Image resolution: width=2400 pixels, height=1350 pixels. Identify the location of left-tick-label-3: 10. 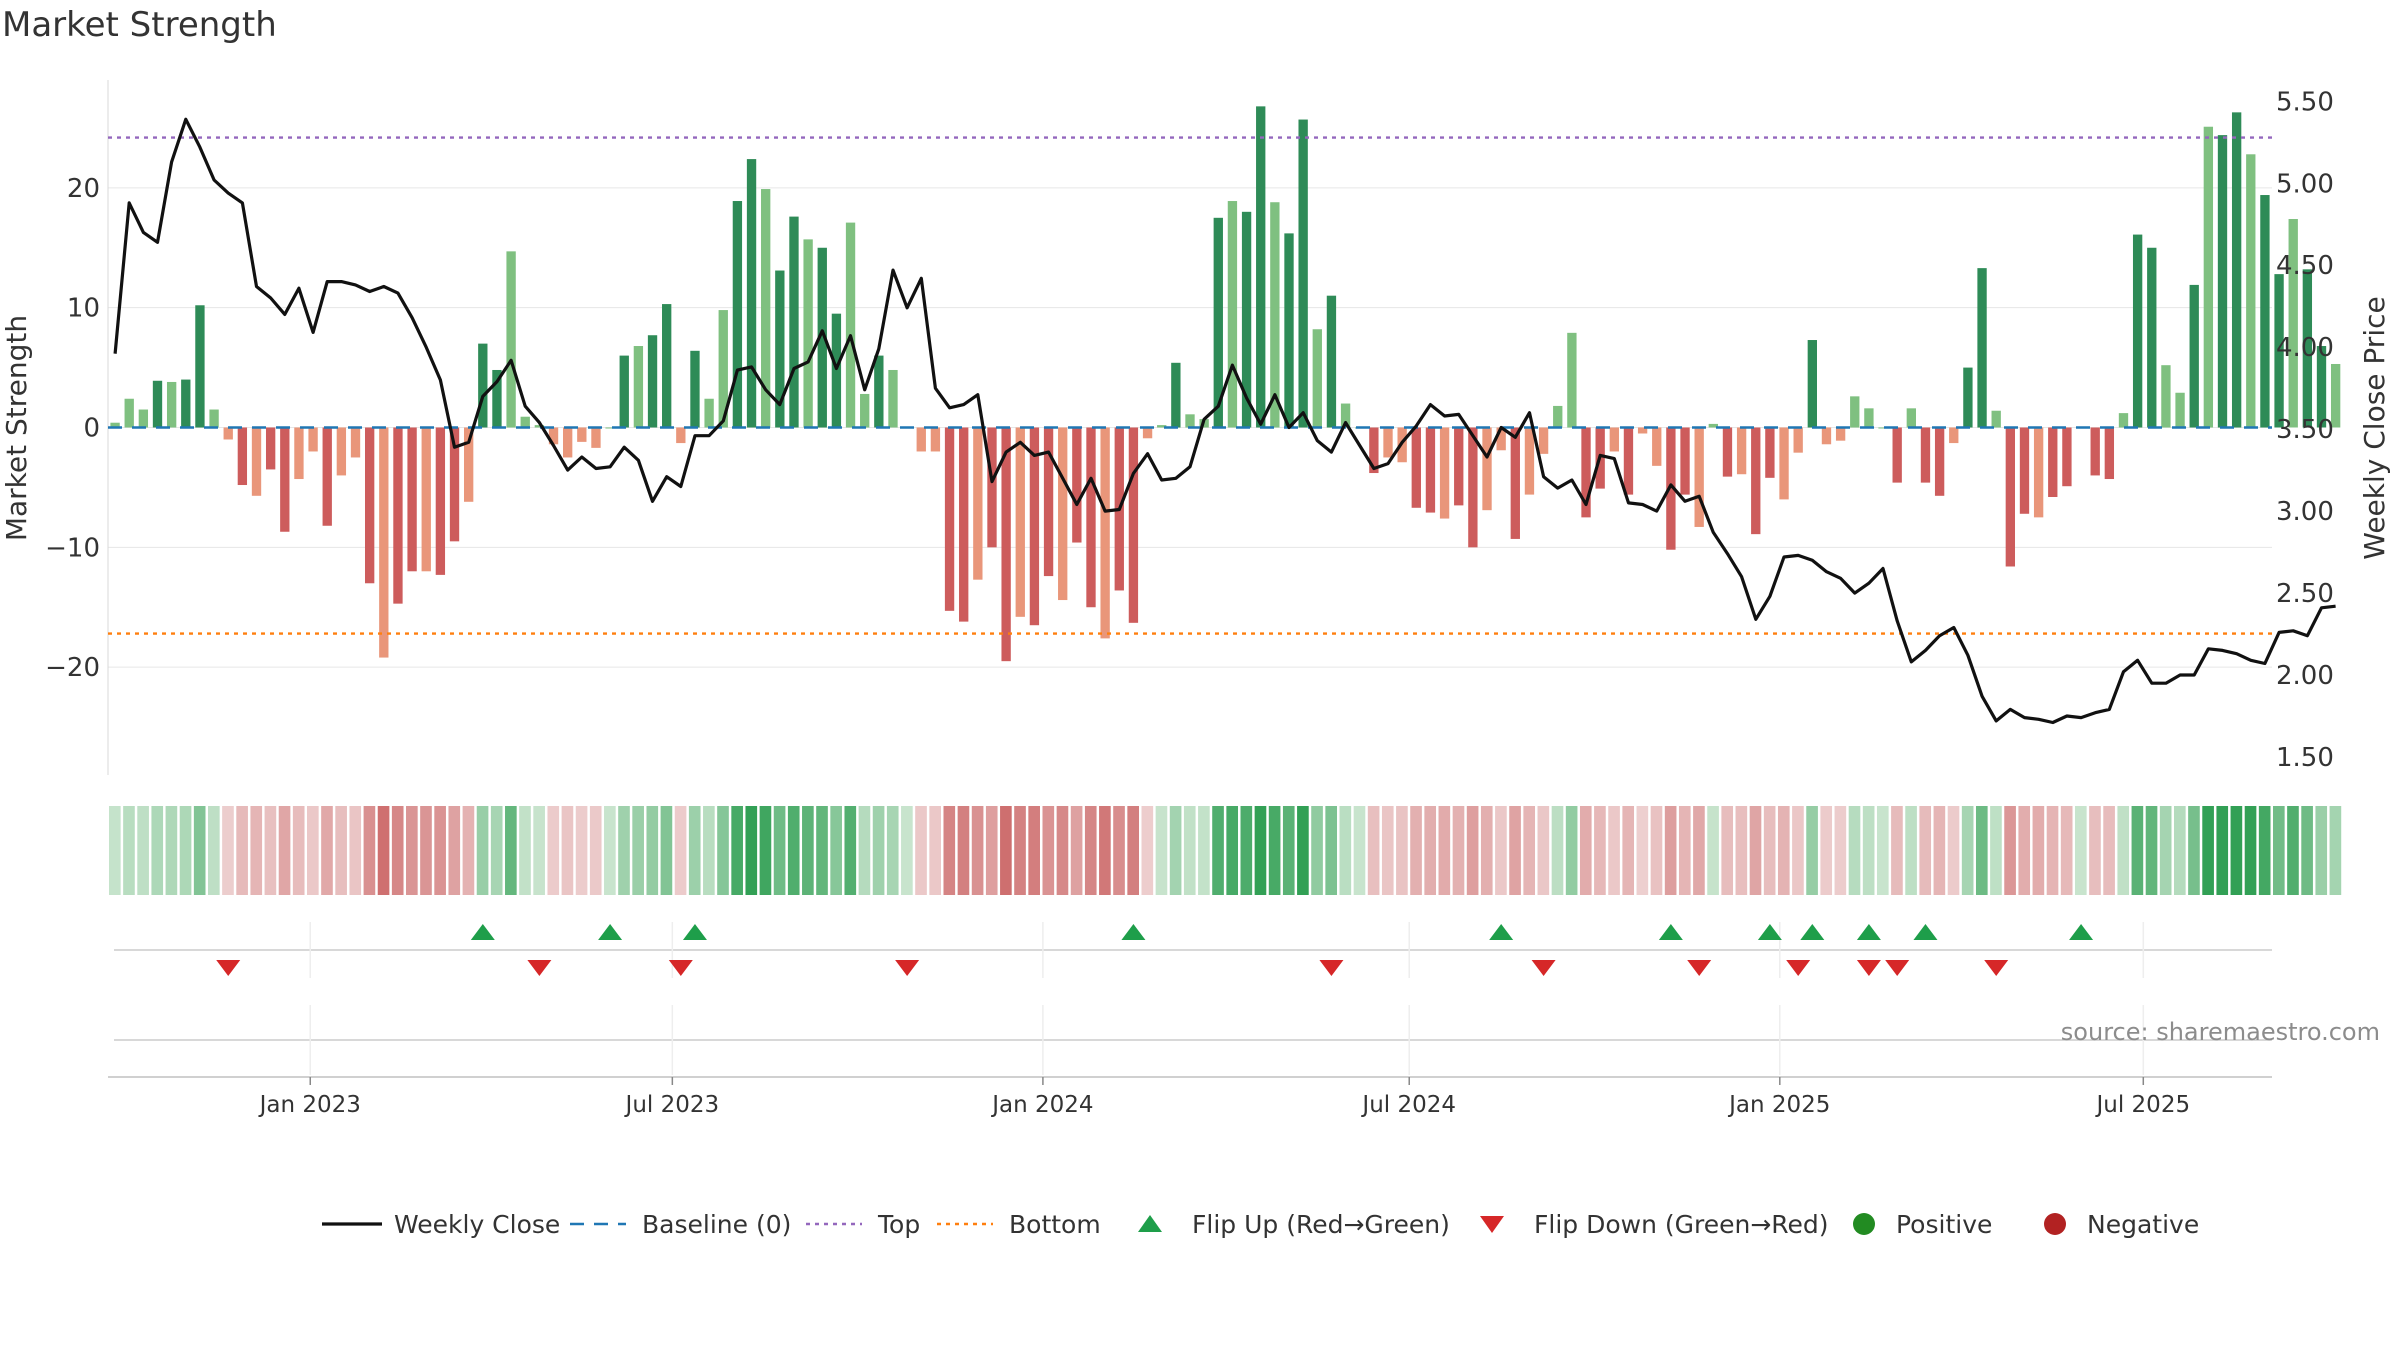
(83, 309).